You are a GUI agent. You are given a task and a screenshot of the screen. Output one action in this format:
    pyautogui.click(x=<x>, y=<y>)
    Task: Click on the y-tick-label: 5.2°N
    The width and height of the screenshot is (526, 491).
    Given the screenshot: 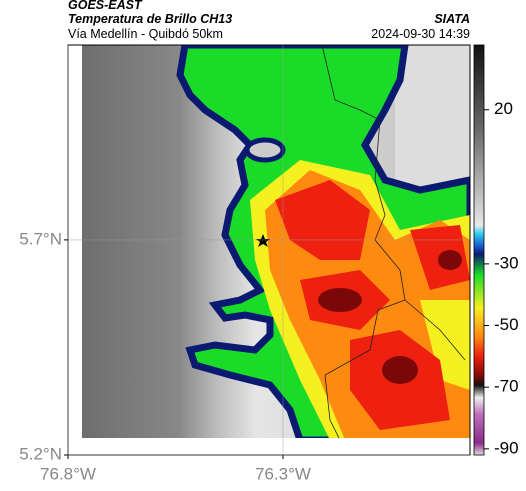 What is the action you would take?
    pyautogui.click(x=40, y=453)
    